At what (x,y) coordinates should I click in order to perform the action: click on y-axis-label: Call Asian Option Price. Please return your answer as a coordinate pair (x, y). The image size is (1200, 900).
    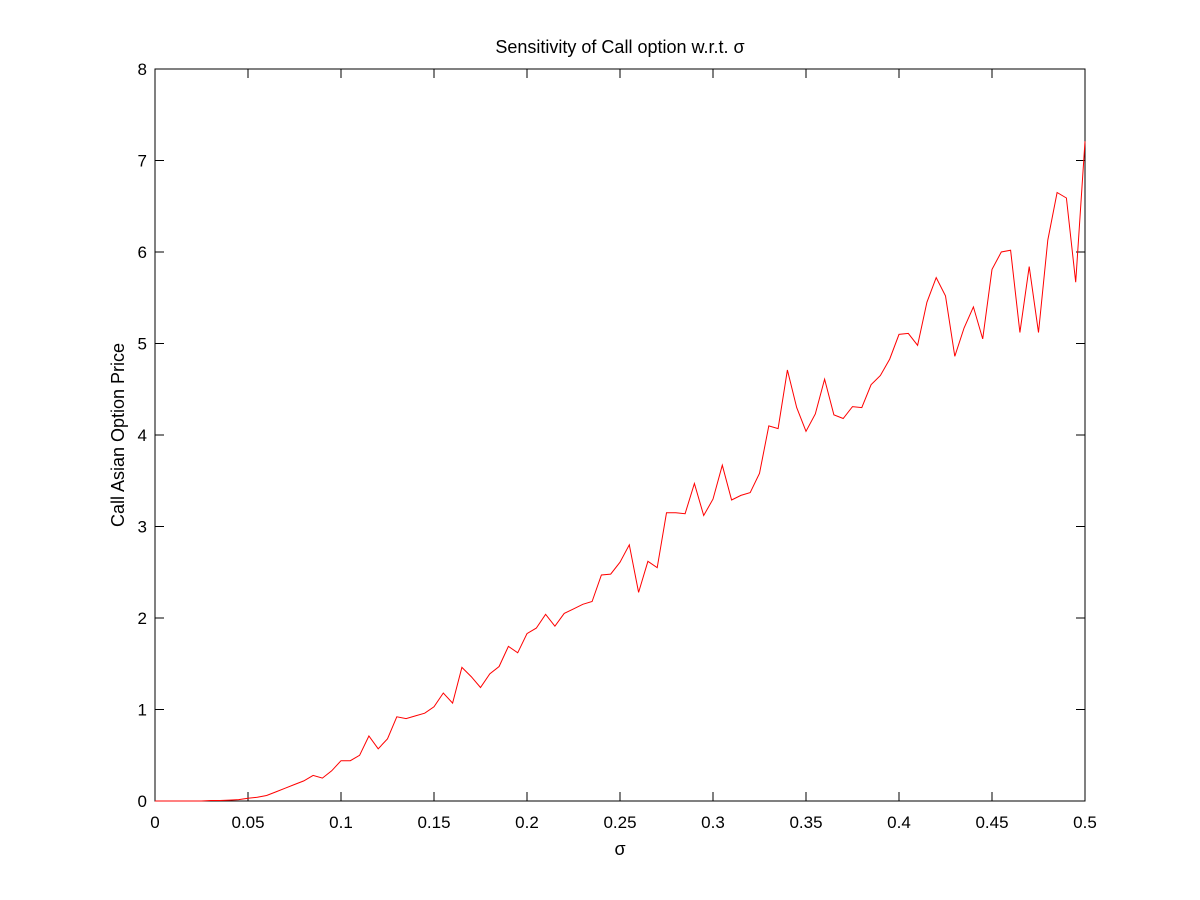
    Looking at the image, I should click on (118, 435).